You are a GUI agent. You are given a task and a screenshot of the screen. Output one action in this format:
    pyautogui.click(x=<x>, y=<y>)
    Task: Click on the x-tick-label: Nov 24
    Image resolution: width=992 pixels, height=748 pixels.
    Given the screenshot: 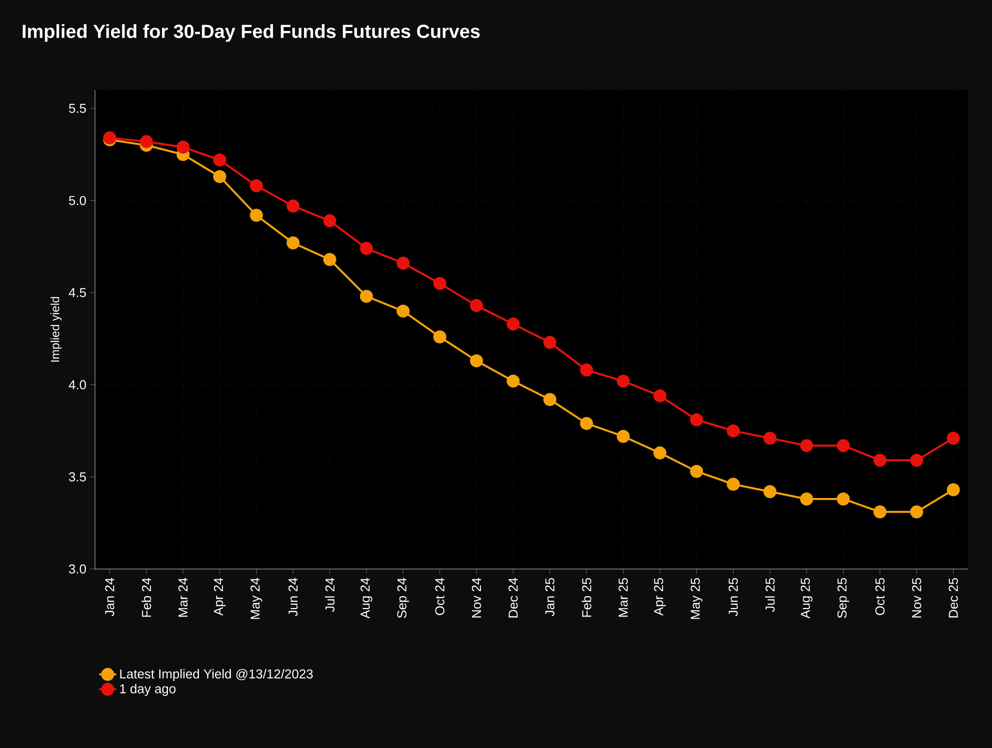 What is the action you would take?
    pyautogui.click(x=477, y=598)
    